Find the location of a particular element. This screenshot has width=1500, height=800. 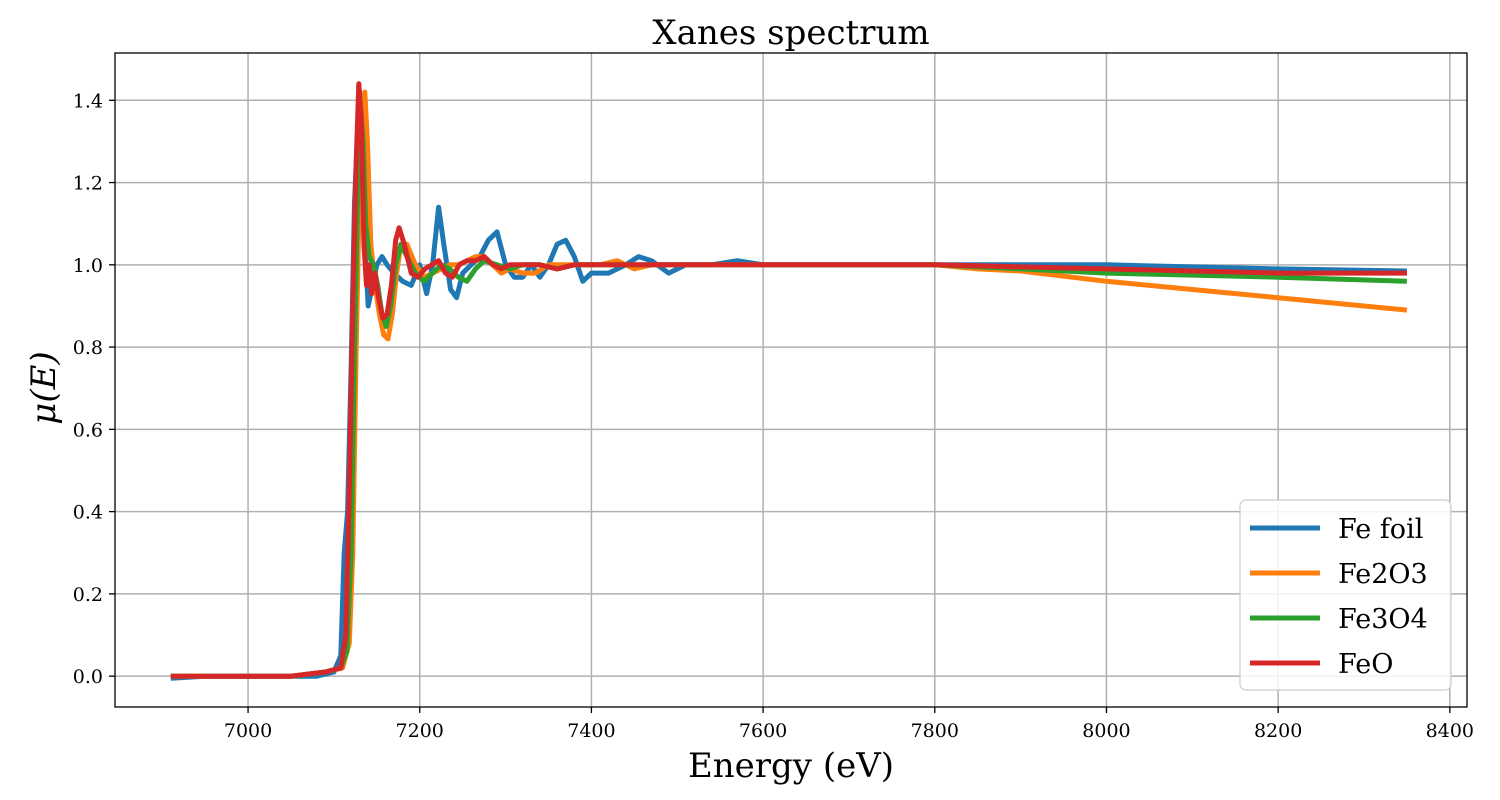

x-tick-label: 7400 is located at coordinates (591, 731).